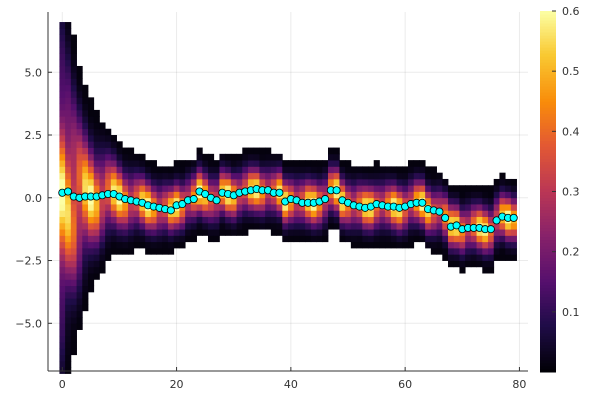  Describe the element at coordinates (68, 191) in the screenshot. I see `scatter-point` at that location.